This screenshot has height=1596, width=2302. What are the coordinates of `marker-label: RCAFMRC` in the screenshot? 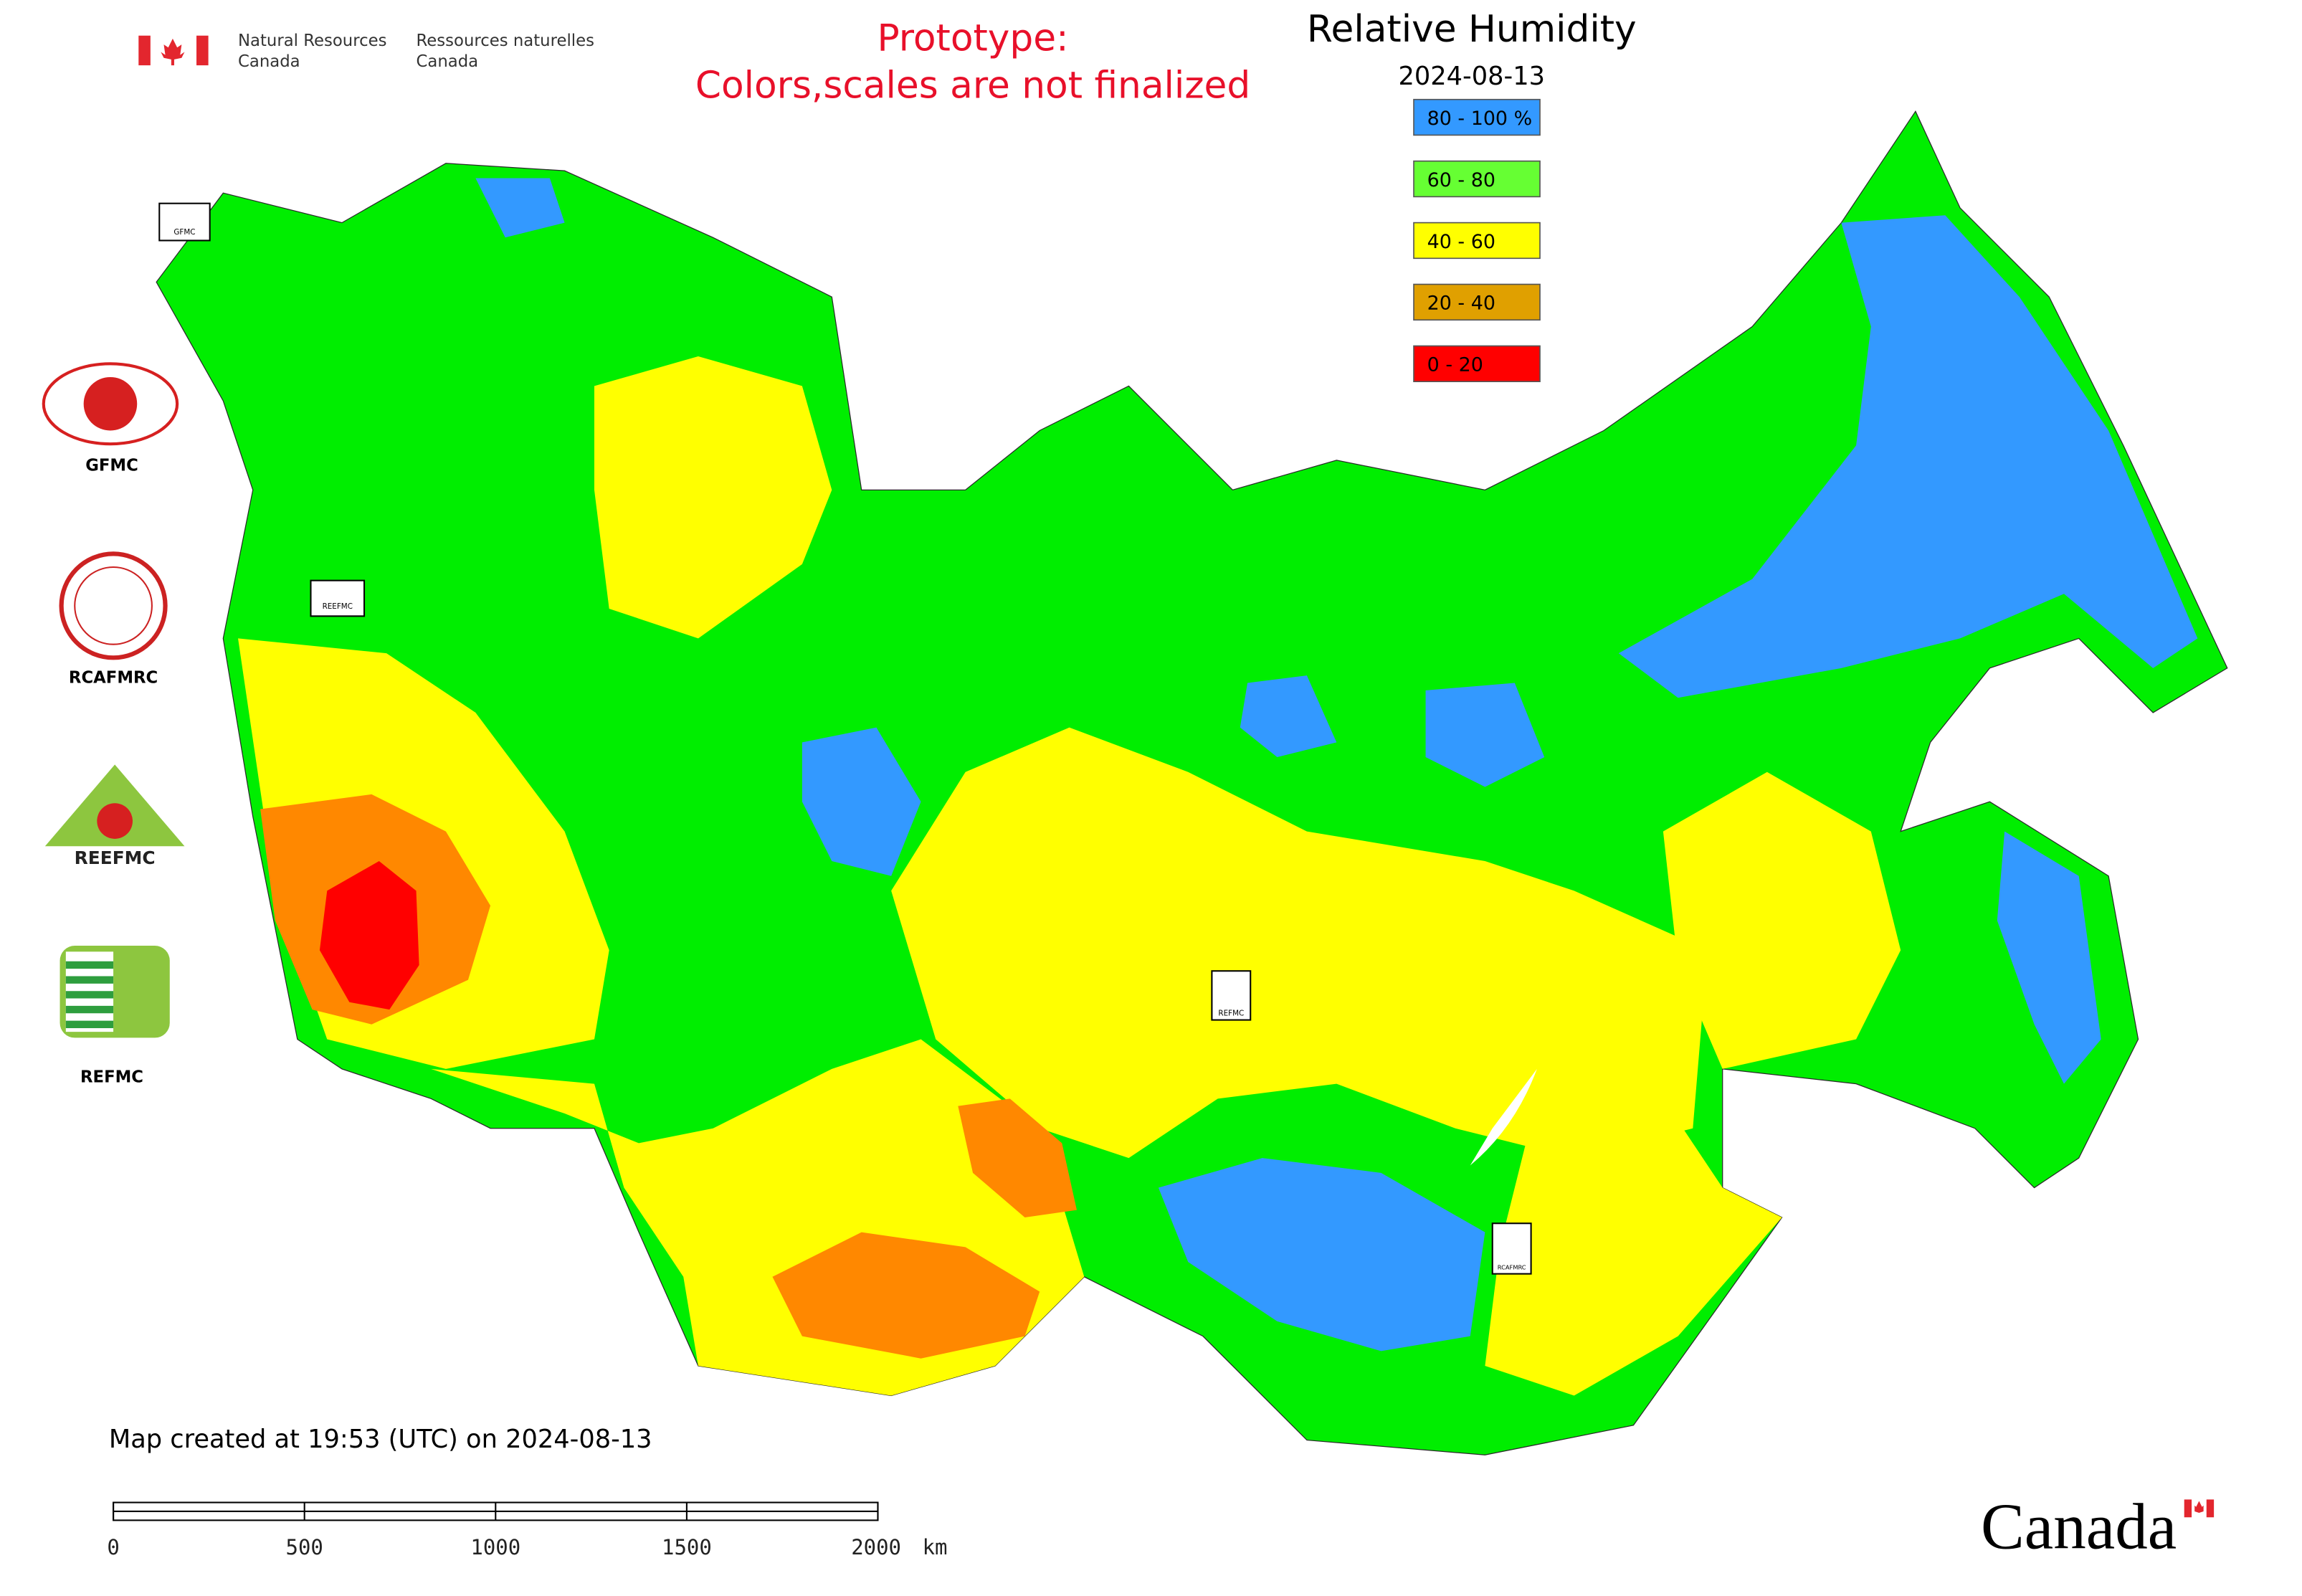 It's located at (1512, 1266).